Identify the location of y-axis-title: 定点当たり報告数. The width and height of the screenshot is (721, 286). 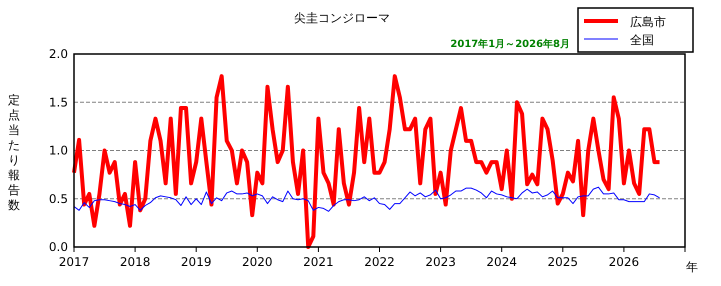
(14, 152).